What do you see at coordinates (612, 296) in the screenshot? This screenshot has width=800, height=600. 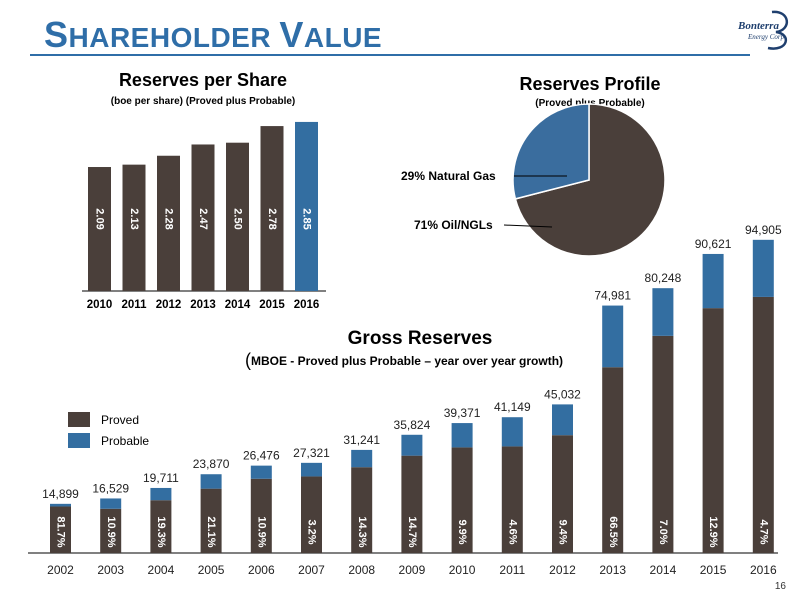 I see `gr-total-label: 74,981` at bounding box center [612, 296].